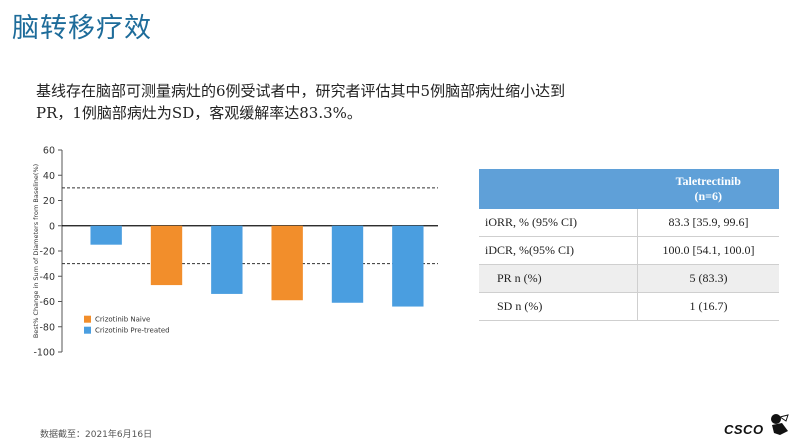 The image size is (800, 447). Describe the element at coordinates (44, 353) in the screenshot. I see `y-tick-label: -100` at that location.